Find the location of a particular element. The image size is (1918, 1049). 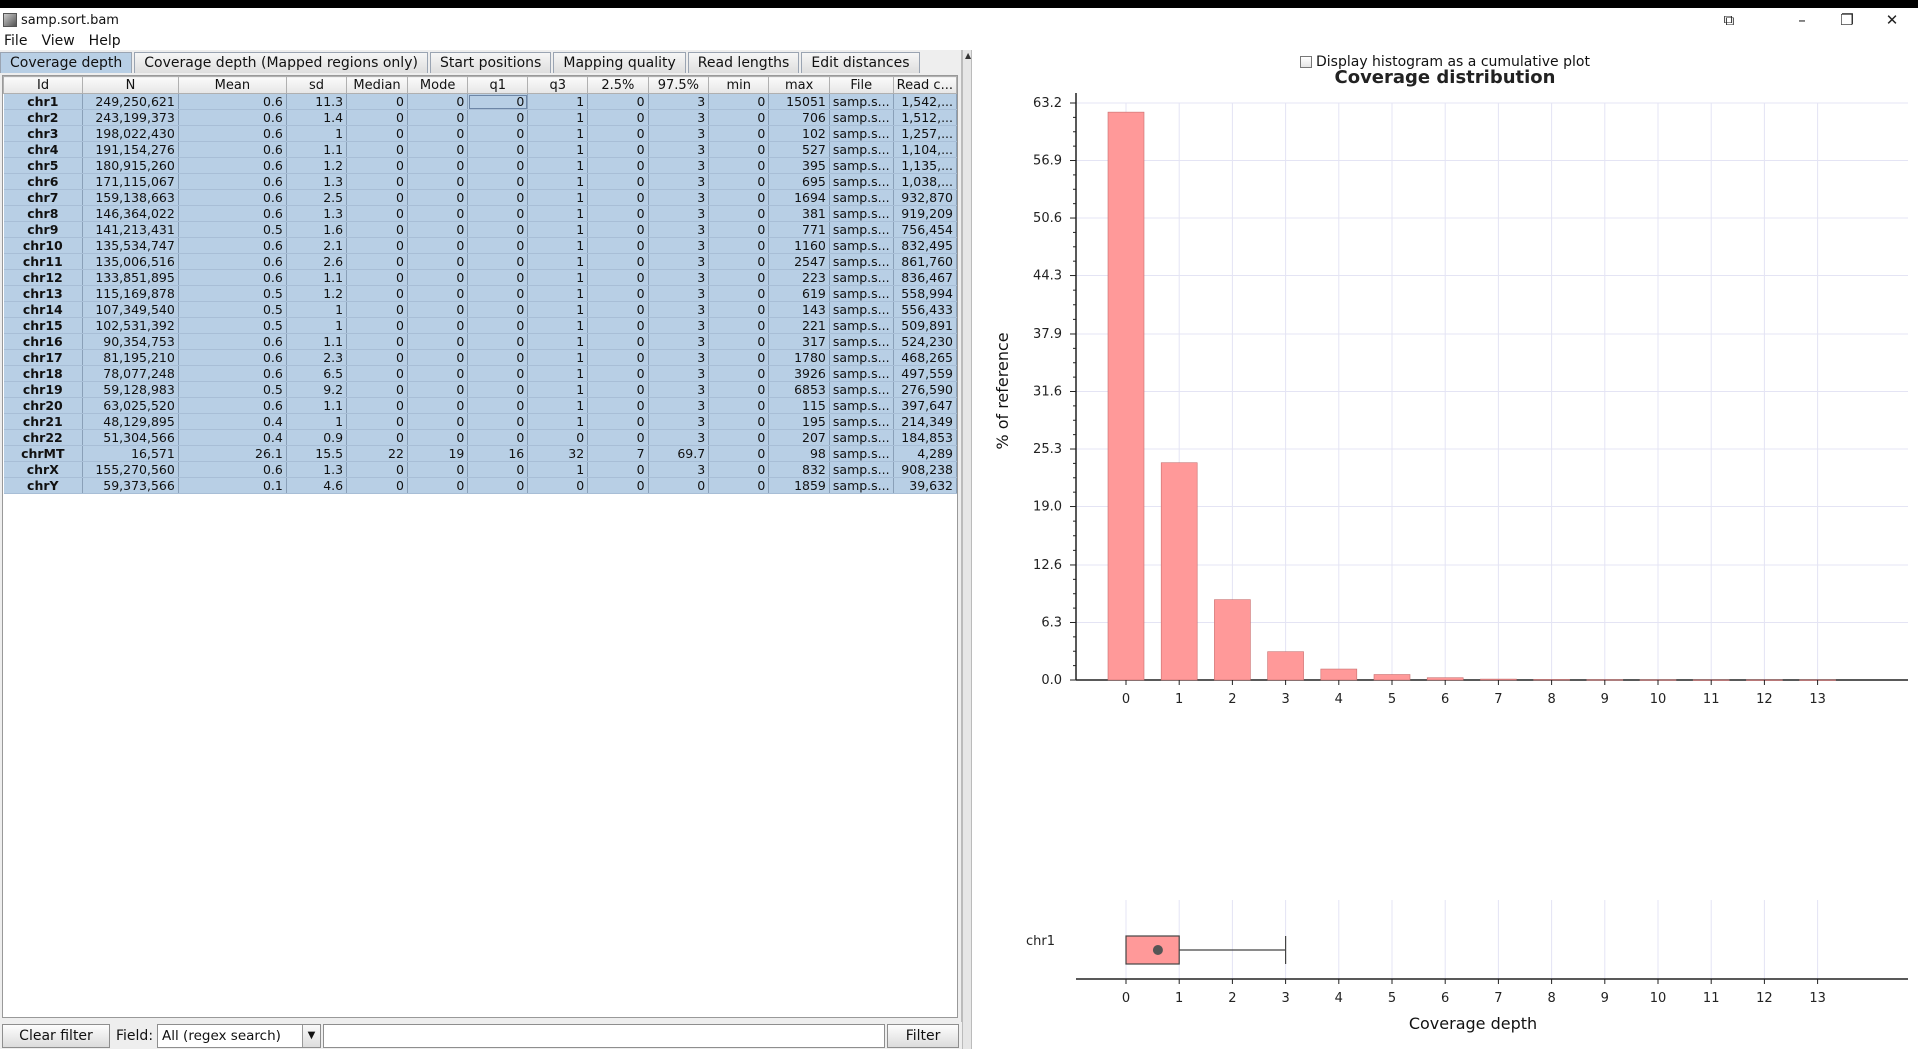

table-cell: 1694 is located at coordinates (799, 197).